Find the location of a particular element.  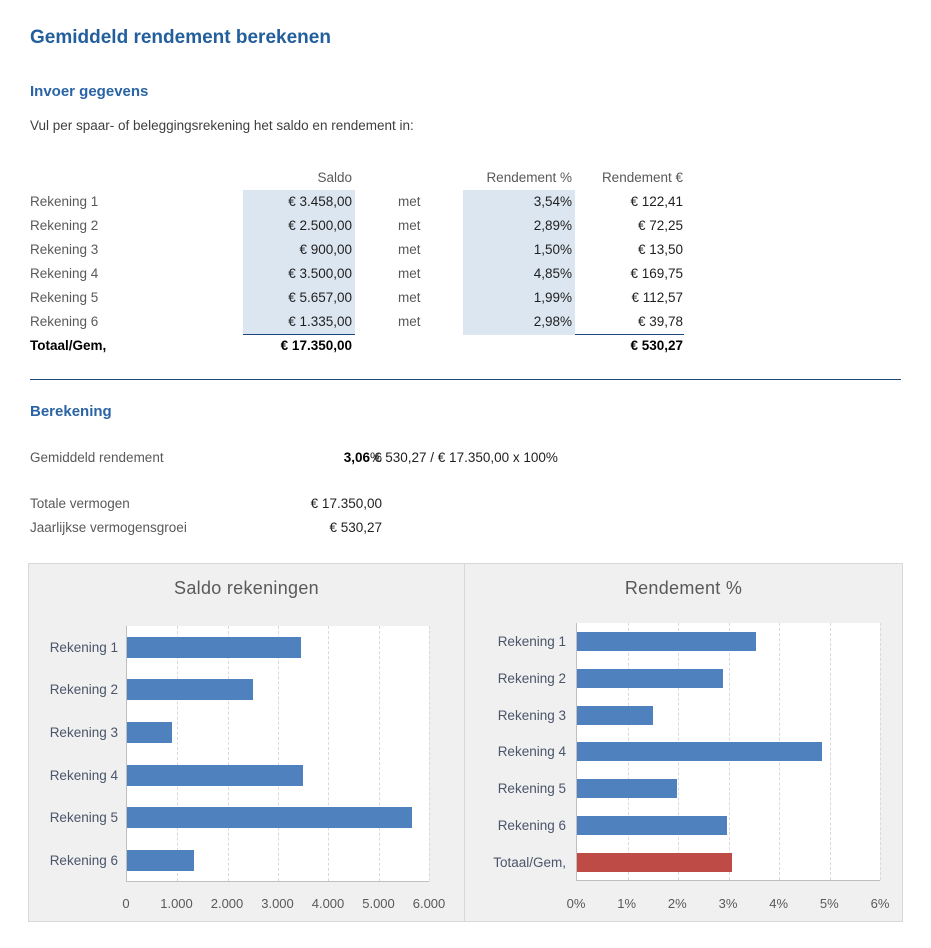

account-label: Rekening 4 is located at coordinates (64, 273).